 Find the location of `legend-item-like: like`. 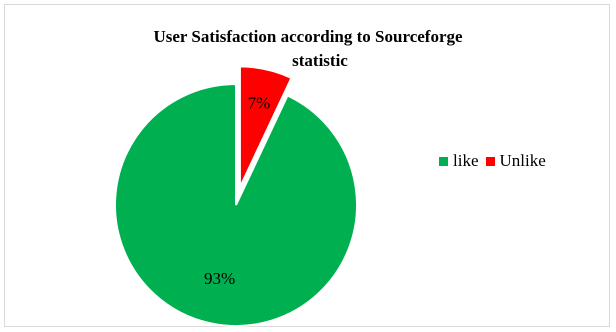

legend-item-like: like is located at coordinates (459, 161).